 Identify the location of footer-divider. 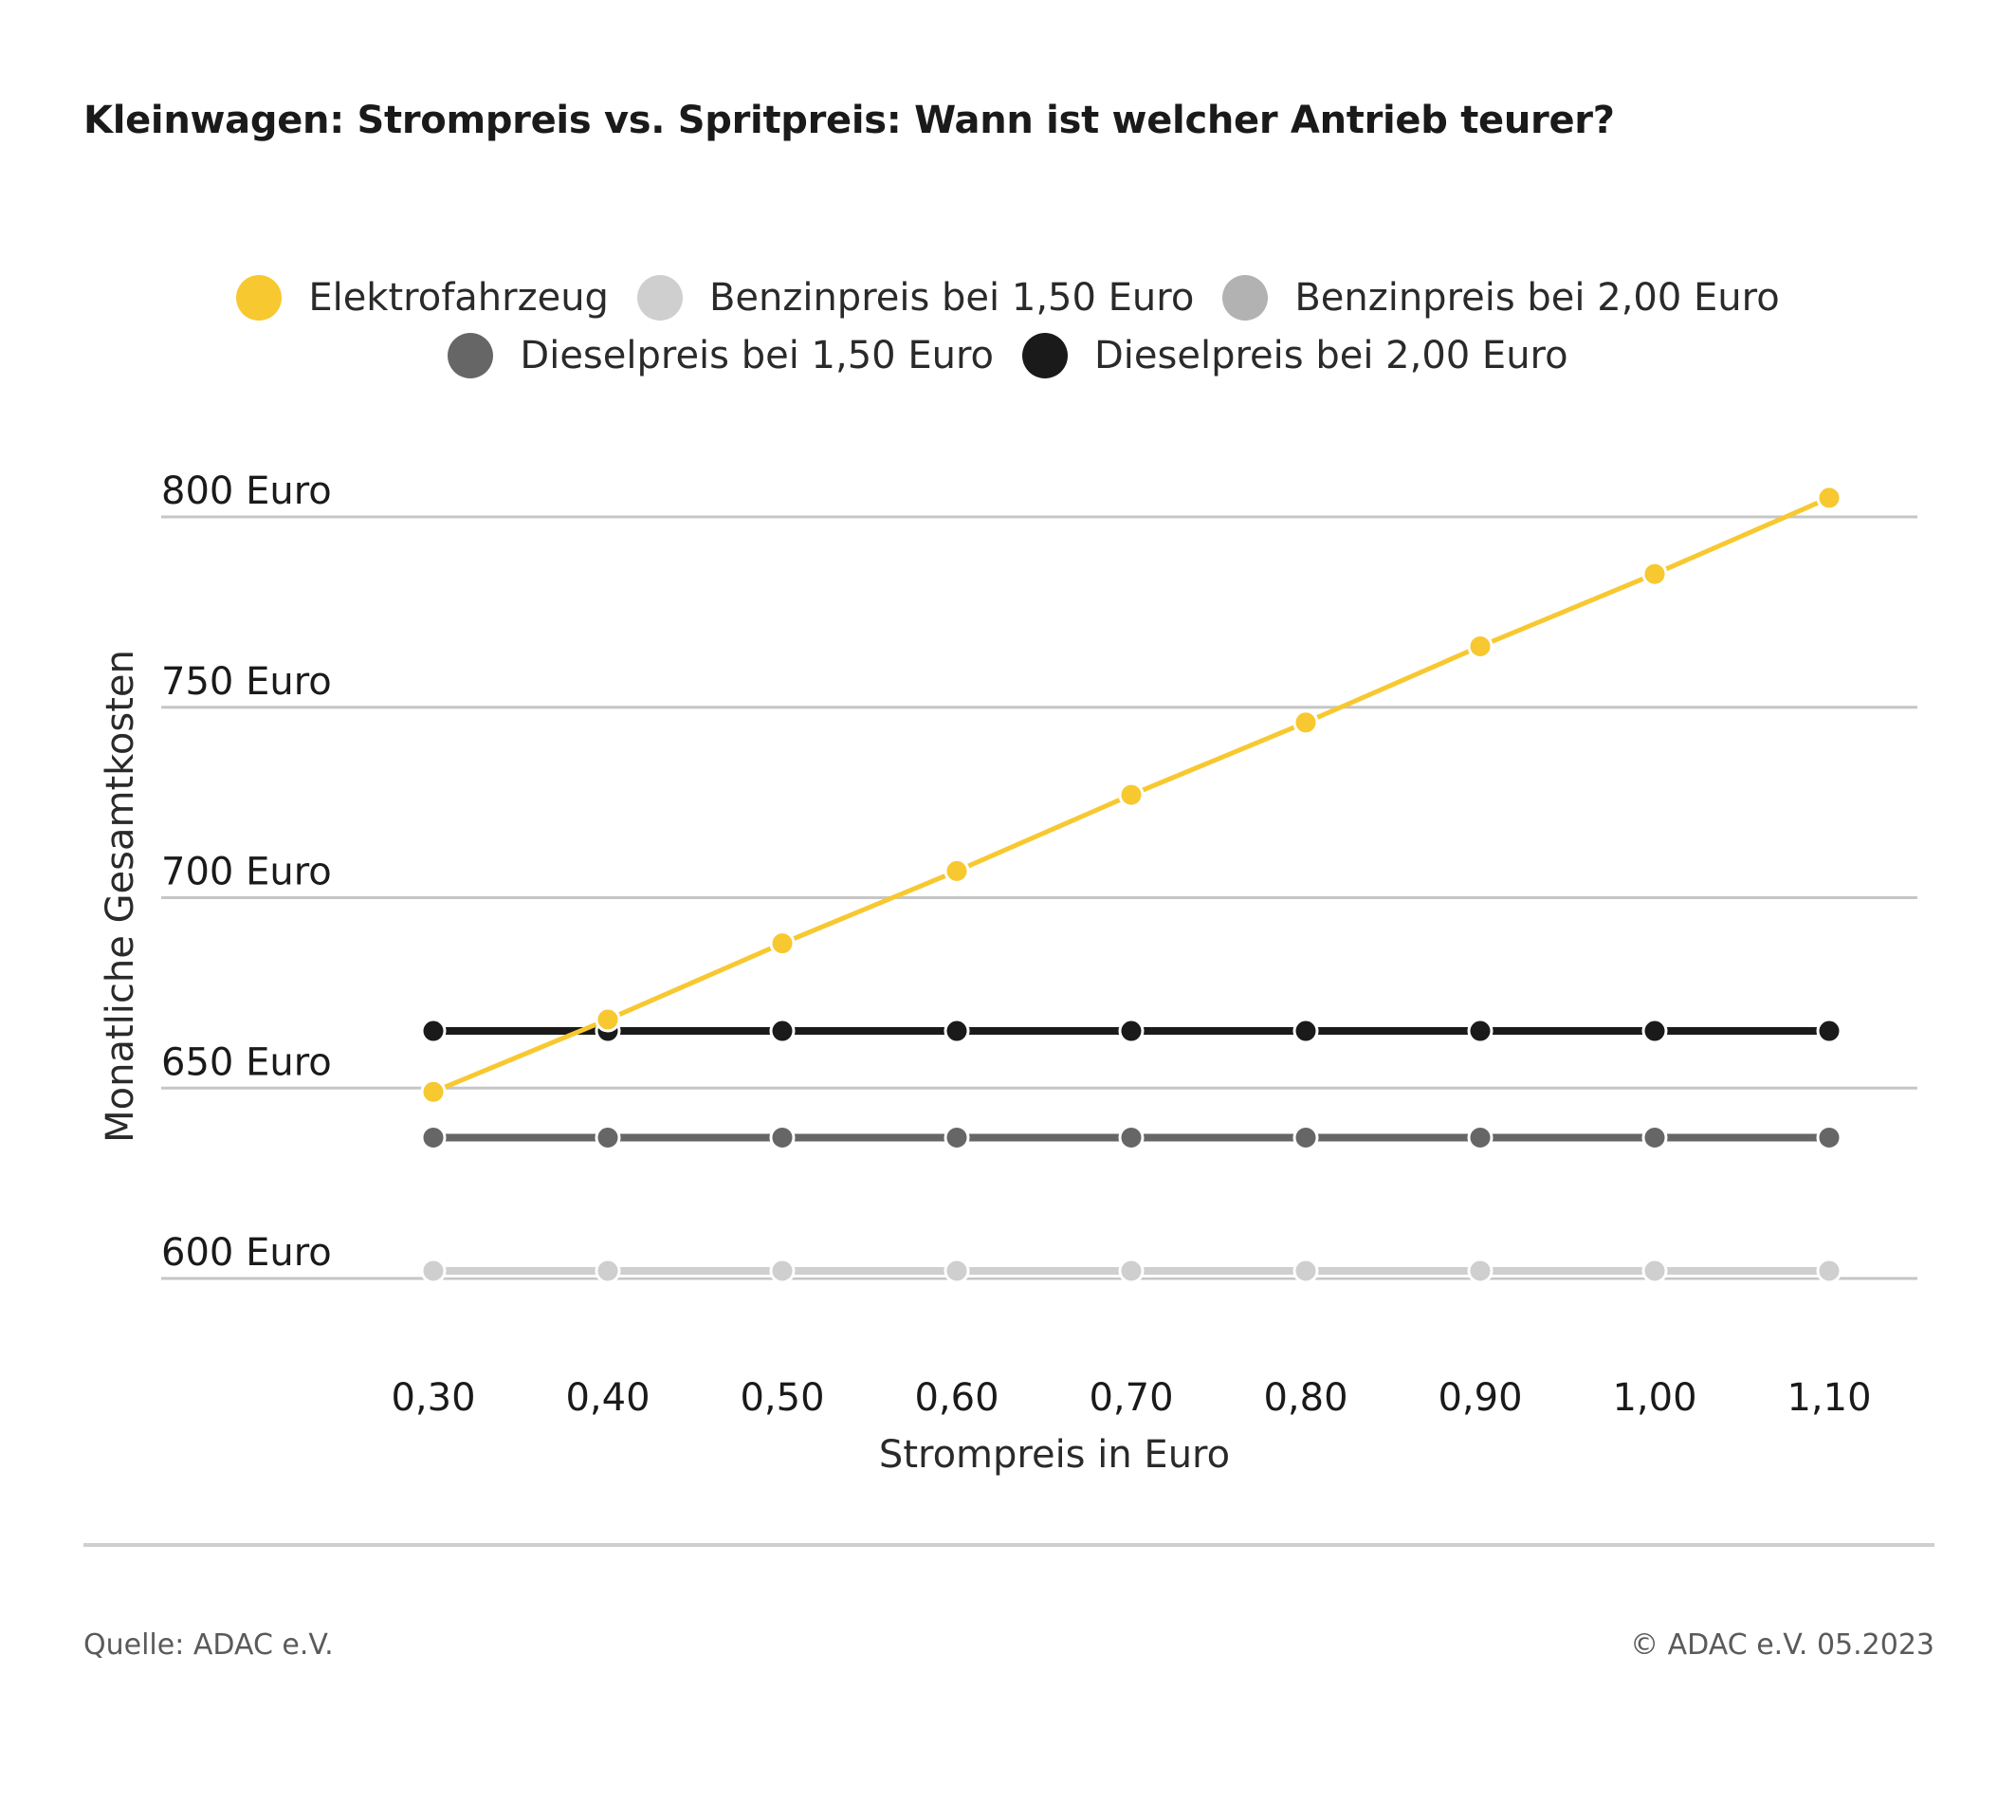
(1008, 1545).